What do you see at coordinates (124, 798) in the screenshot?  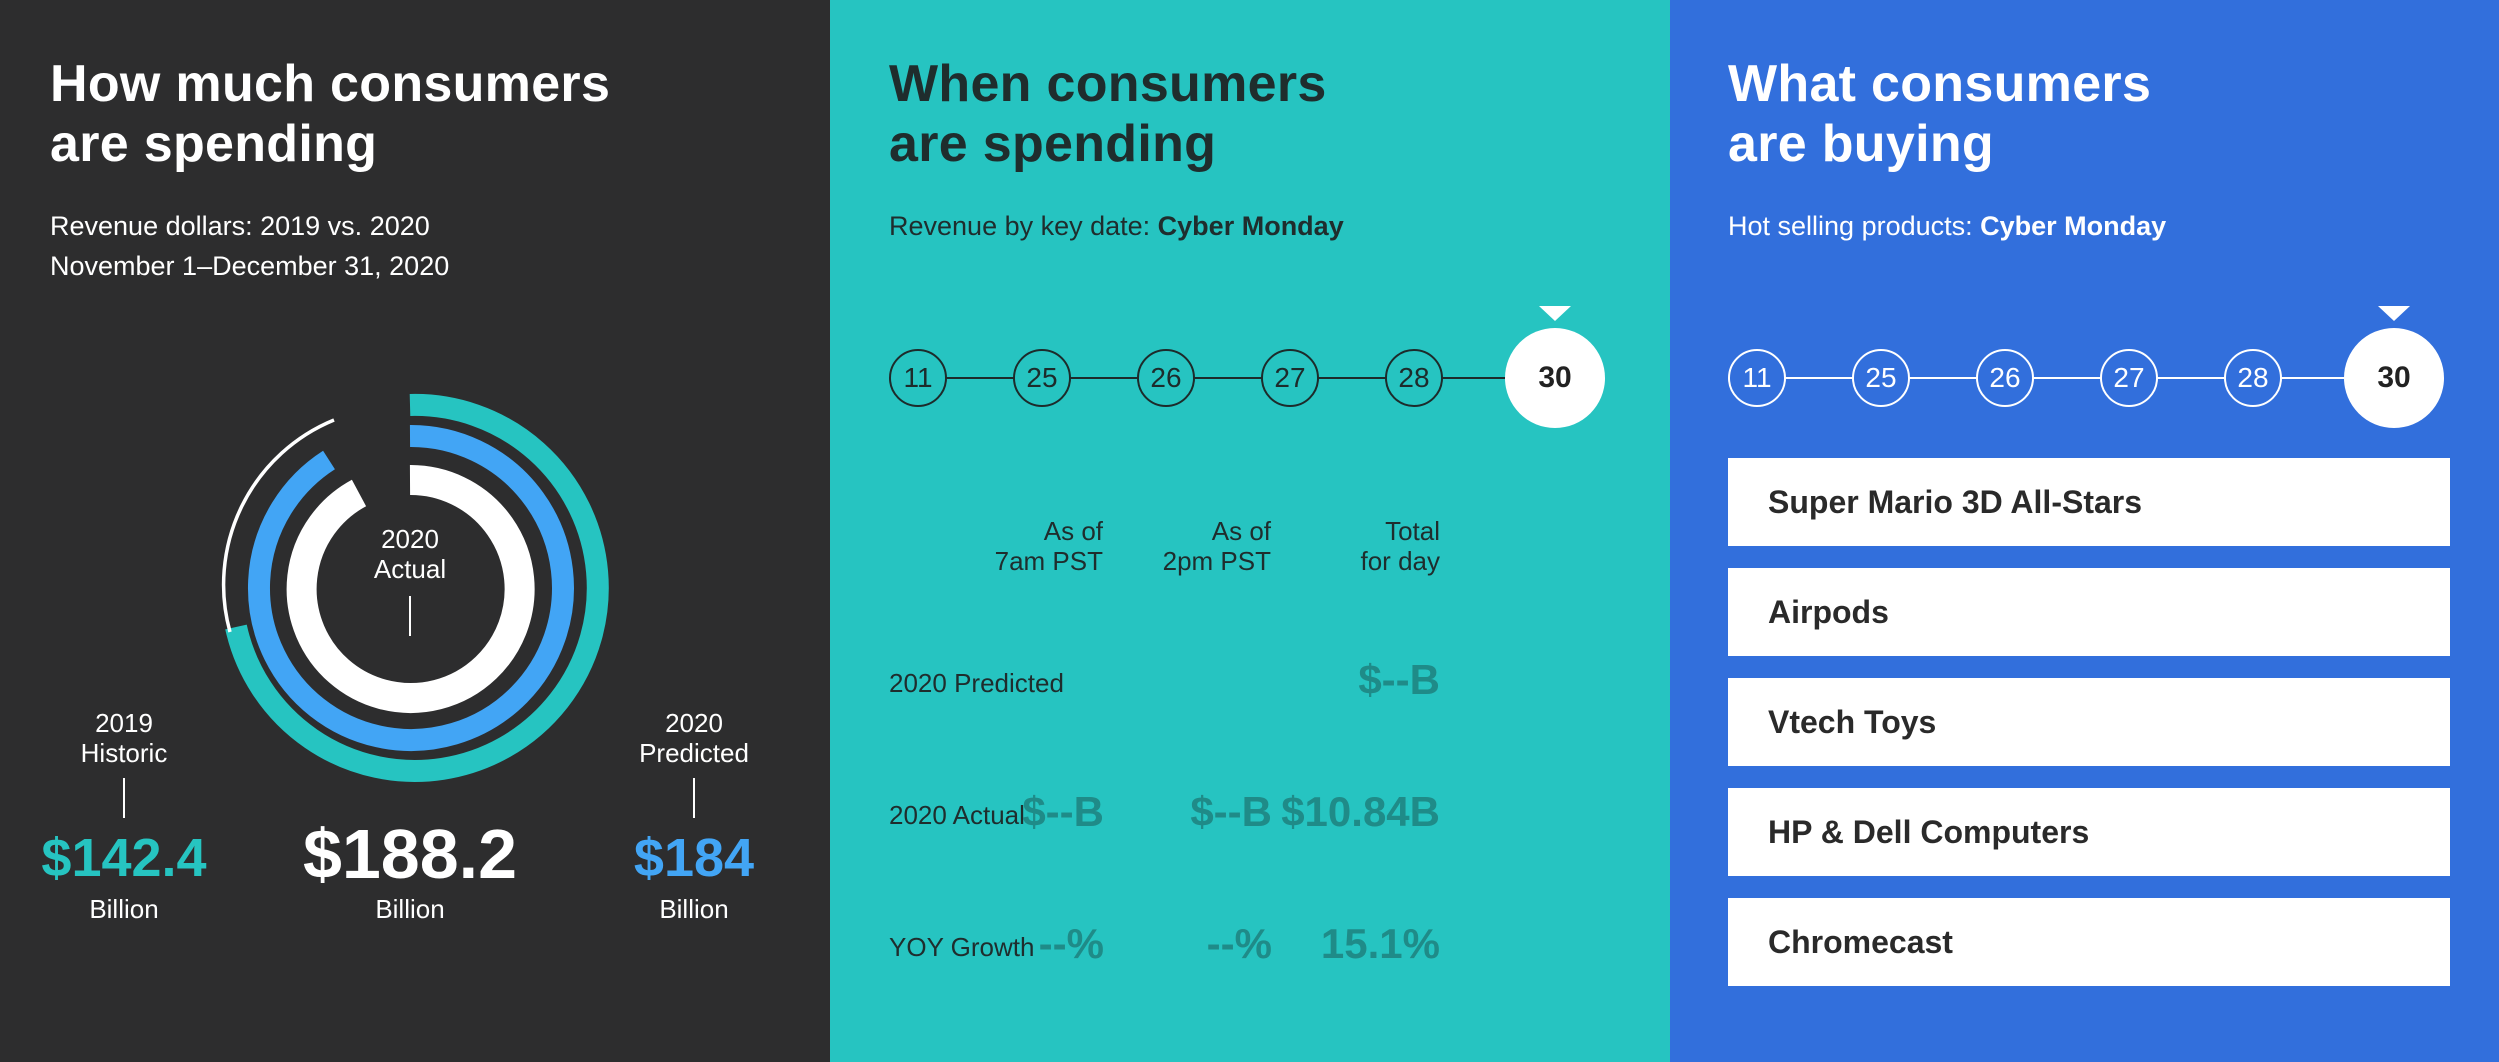 I see `historic-stem` at bounding box center [124, 798].